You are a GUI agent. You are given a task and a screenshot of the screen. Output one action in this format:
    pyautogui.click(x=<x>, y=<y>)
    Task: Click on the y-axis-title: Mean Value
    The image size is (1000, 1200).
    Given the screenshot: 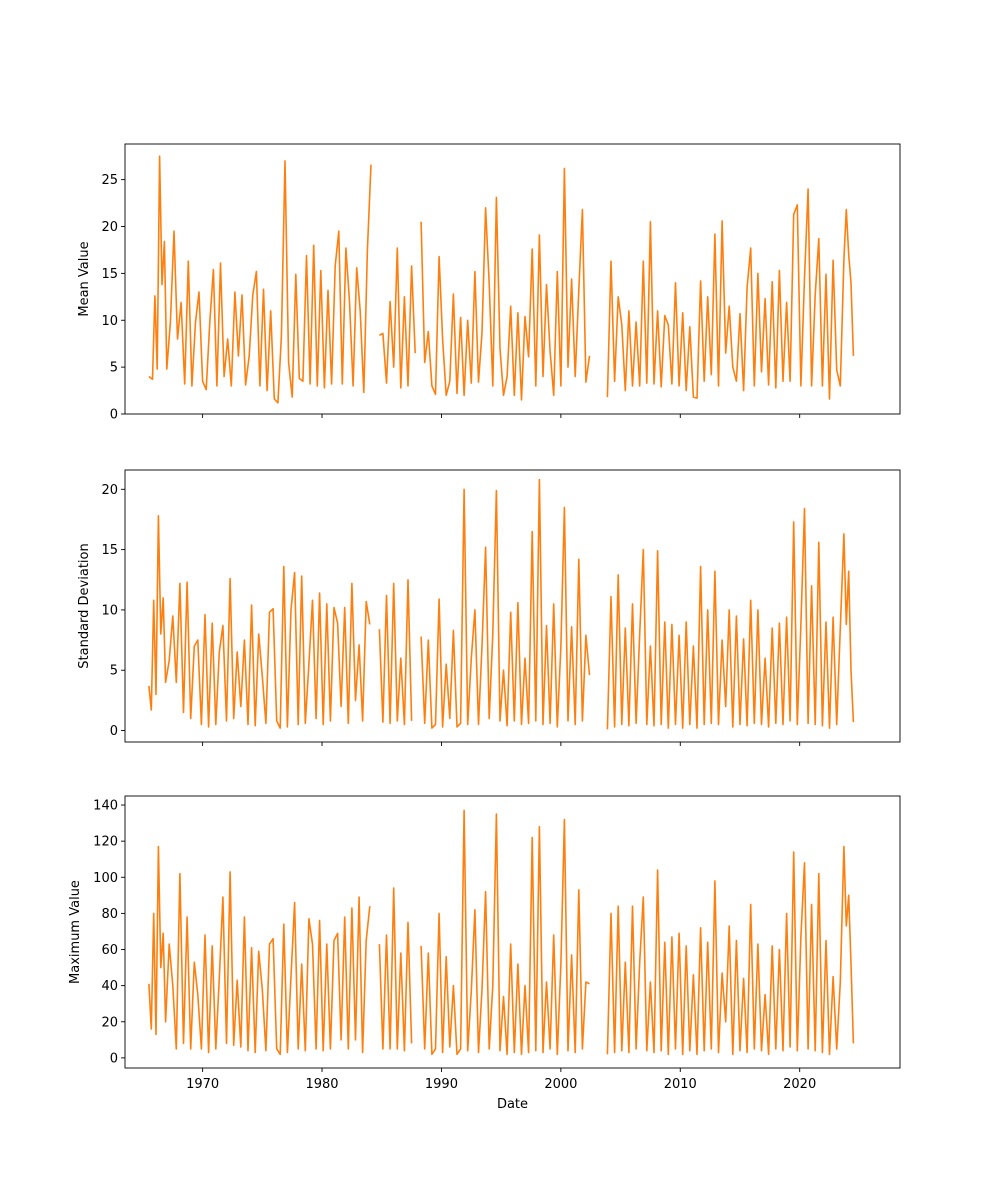 What is the action you would take?
    pyautogui.click(x=84, y=278)
    